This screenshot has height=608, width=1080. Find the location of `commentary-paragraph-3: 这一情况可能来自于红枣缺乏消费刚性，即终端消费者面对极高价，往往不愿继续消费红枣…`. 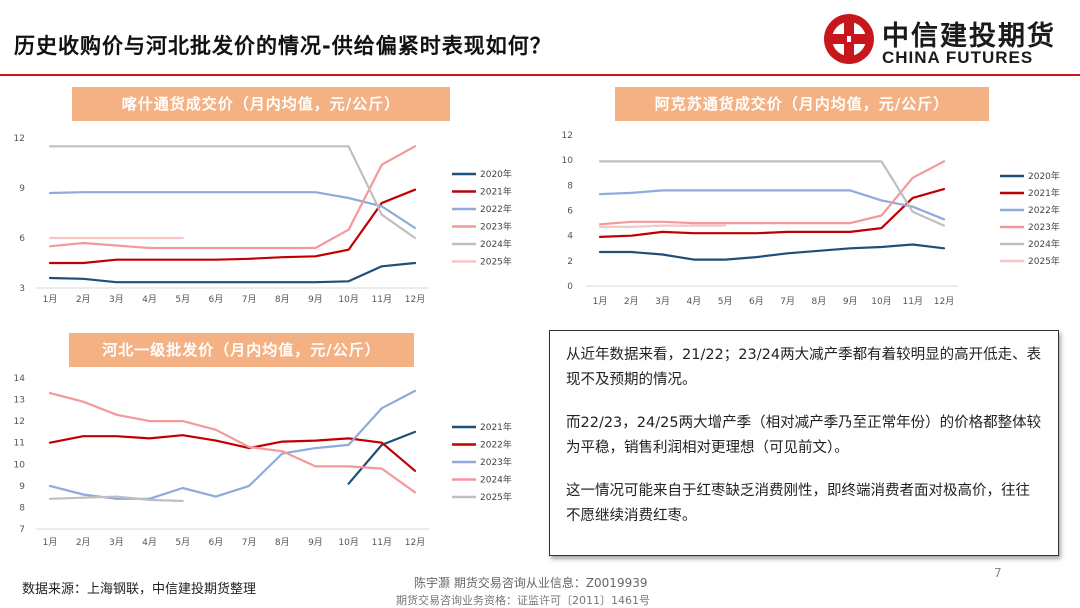

commentary-paragraph-3: 这一情况可能来自于红枣缺乏消费刚性，即终端消费者面对极高价，往往不愿继续消费红枣… is located at coordinates (798, 503).